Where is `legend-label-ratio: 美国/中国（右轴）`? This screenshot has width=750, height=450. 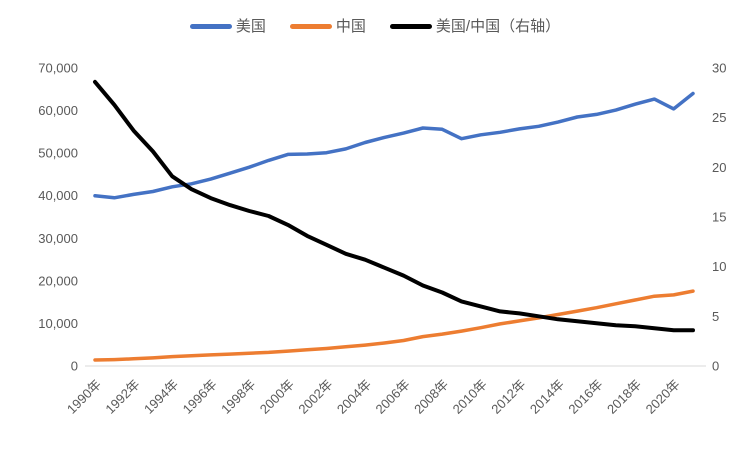 legend-label-ratio: 美国/中国（右轴） is located at coordinates (498, 26).